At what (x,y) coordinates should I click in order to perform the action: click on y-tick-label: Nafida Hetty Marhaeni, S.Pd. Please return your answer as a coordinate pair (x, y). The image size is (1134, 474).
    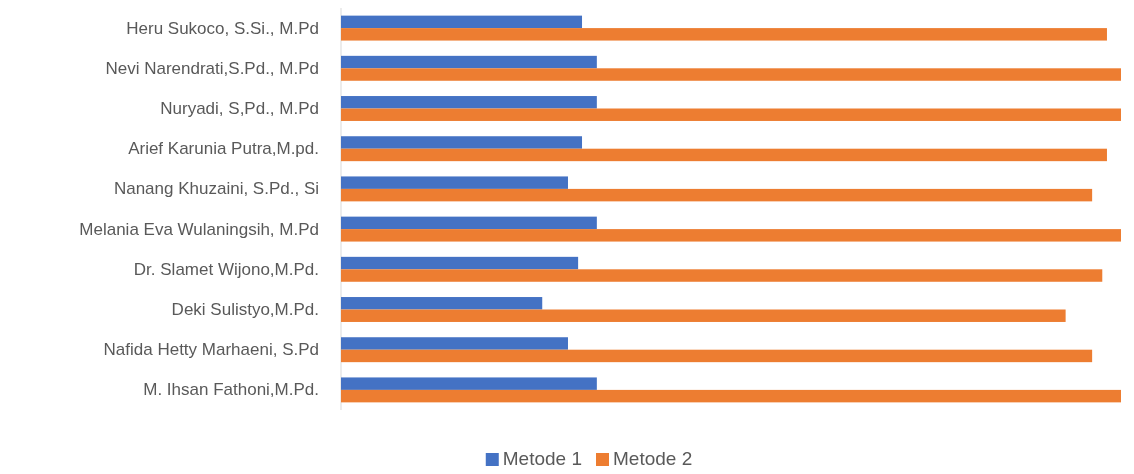
    Looking at the image, I should click on (211, 350).